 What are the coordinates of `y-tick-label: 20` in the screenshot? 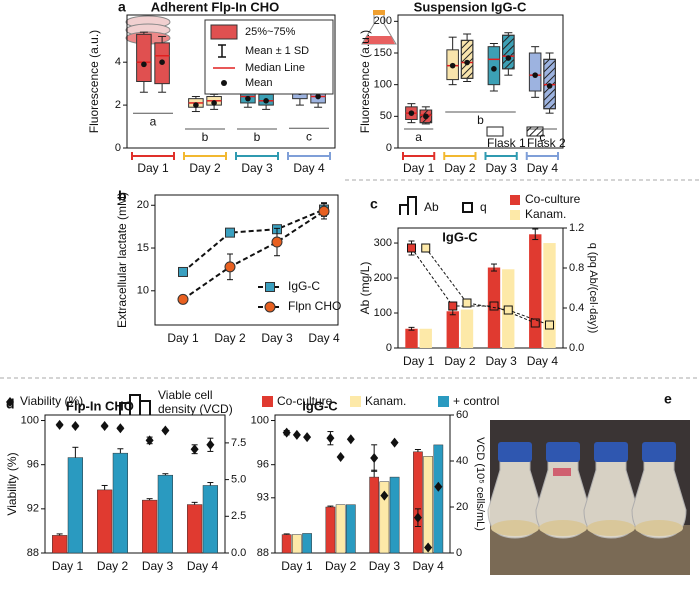 It's located at (143, 205).